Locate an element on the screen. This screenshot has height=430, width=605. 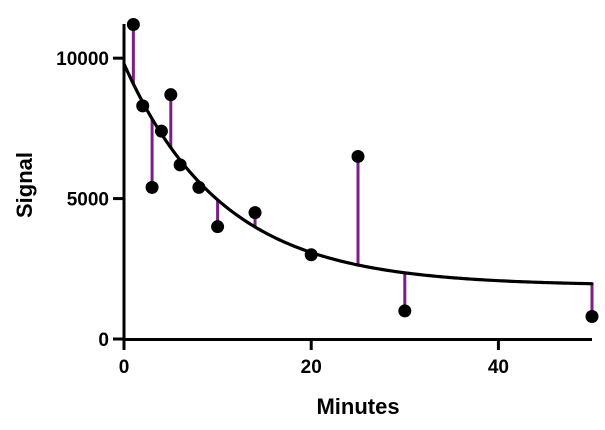
y-axis-title: Signal is located at coordinates (24, 185).